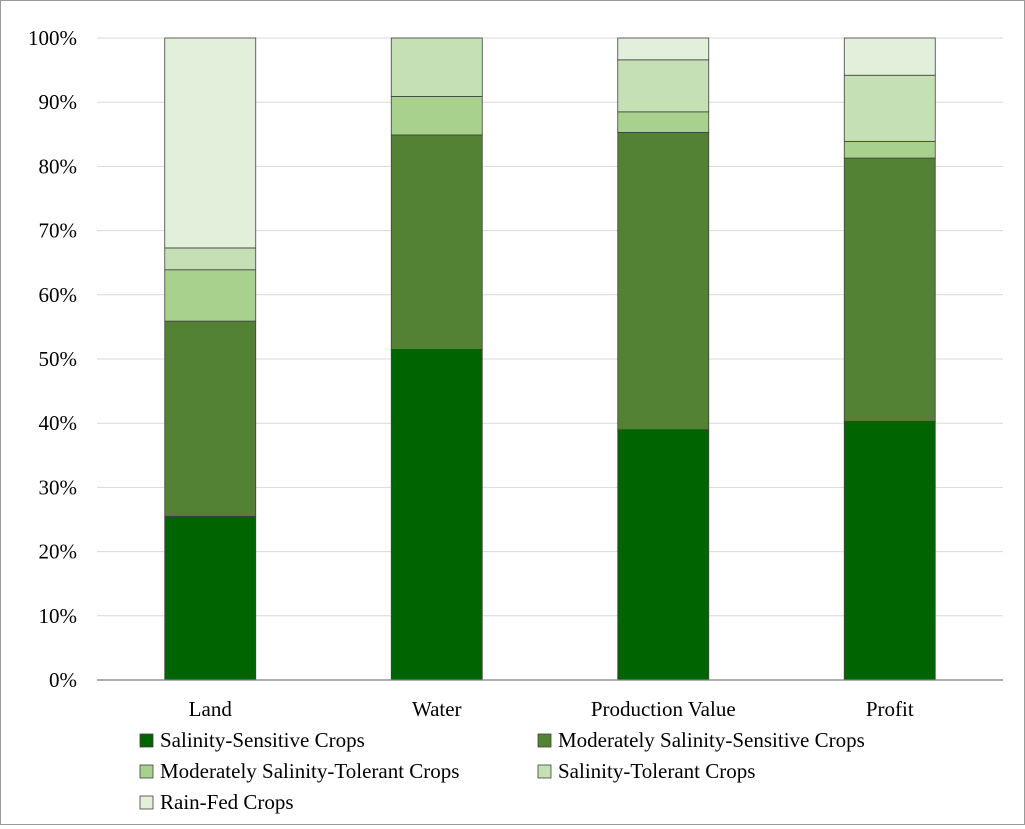  Describe the element at coordinates (227, 802) in the screenshot. I see `legend-label: Rain-Fed Crops` at that location.